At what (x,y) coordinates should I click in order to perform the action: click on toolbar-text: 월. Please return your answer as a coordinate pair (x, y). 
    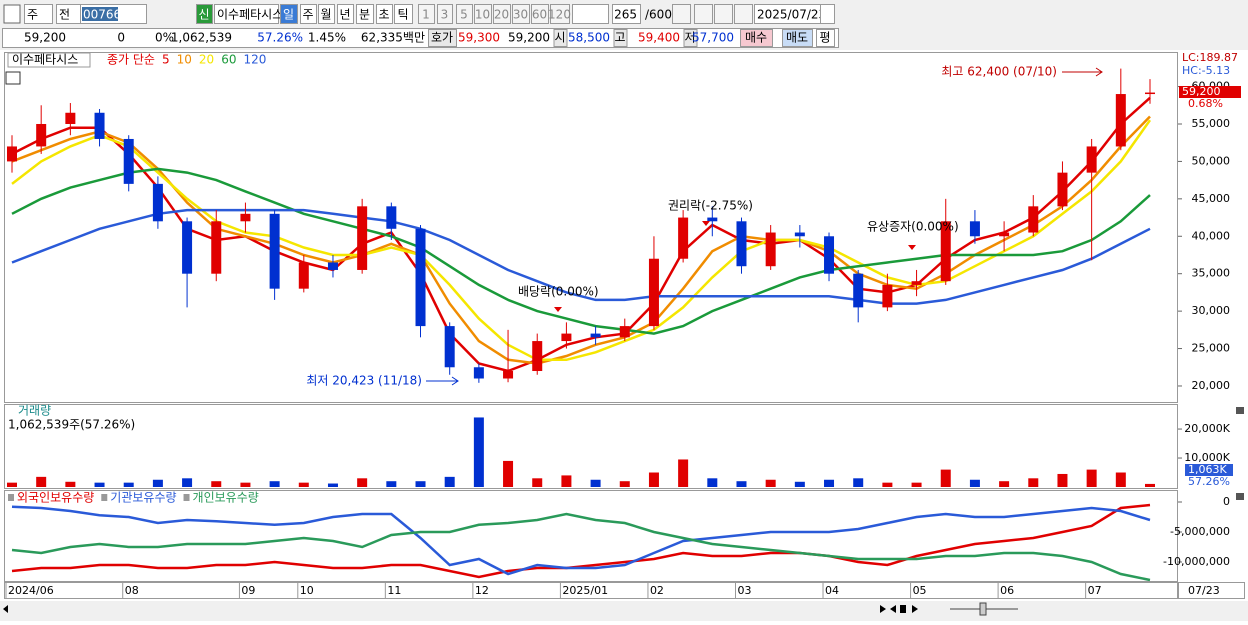
    Looking at the image, I should click on (325, 15).